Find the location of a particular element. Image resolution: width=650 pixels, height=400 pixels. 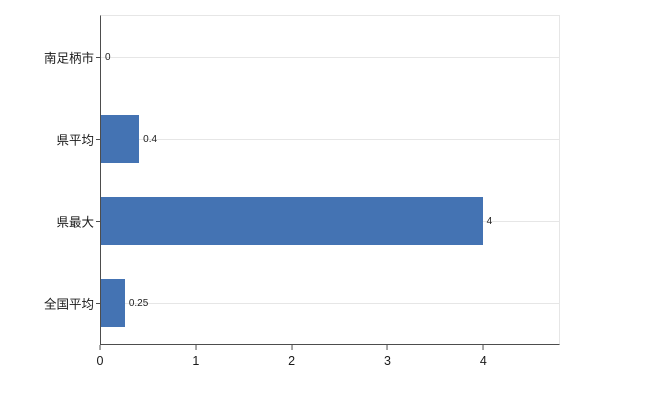

category-label: 南足柄市 is located at coordinates (68, 58).